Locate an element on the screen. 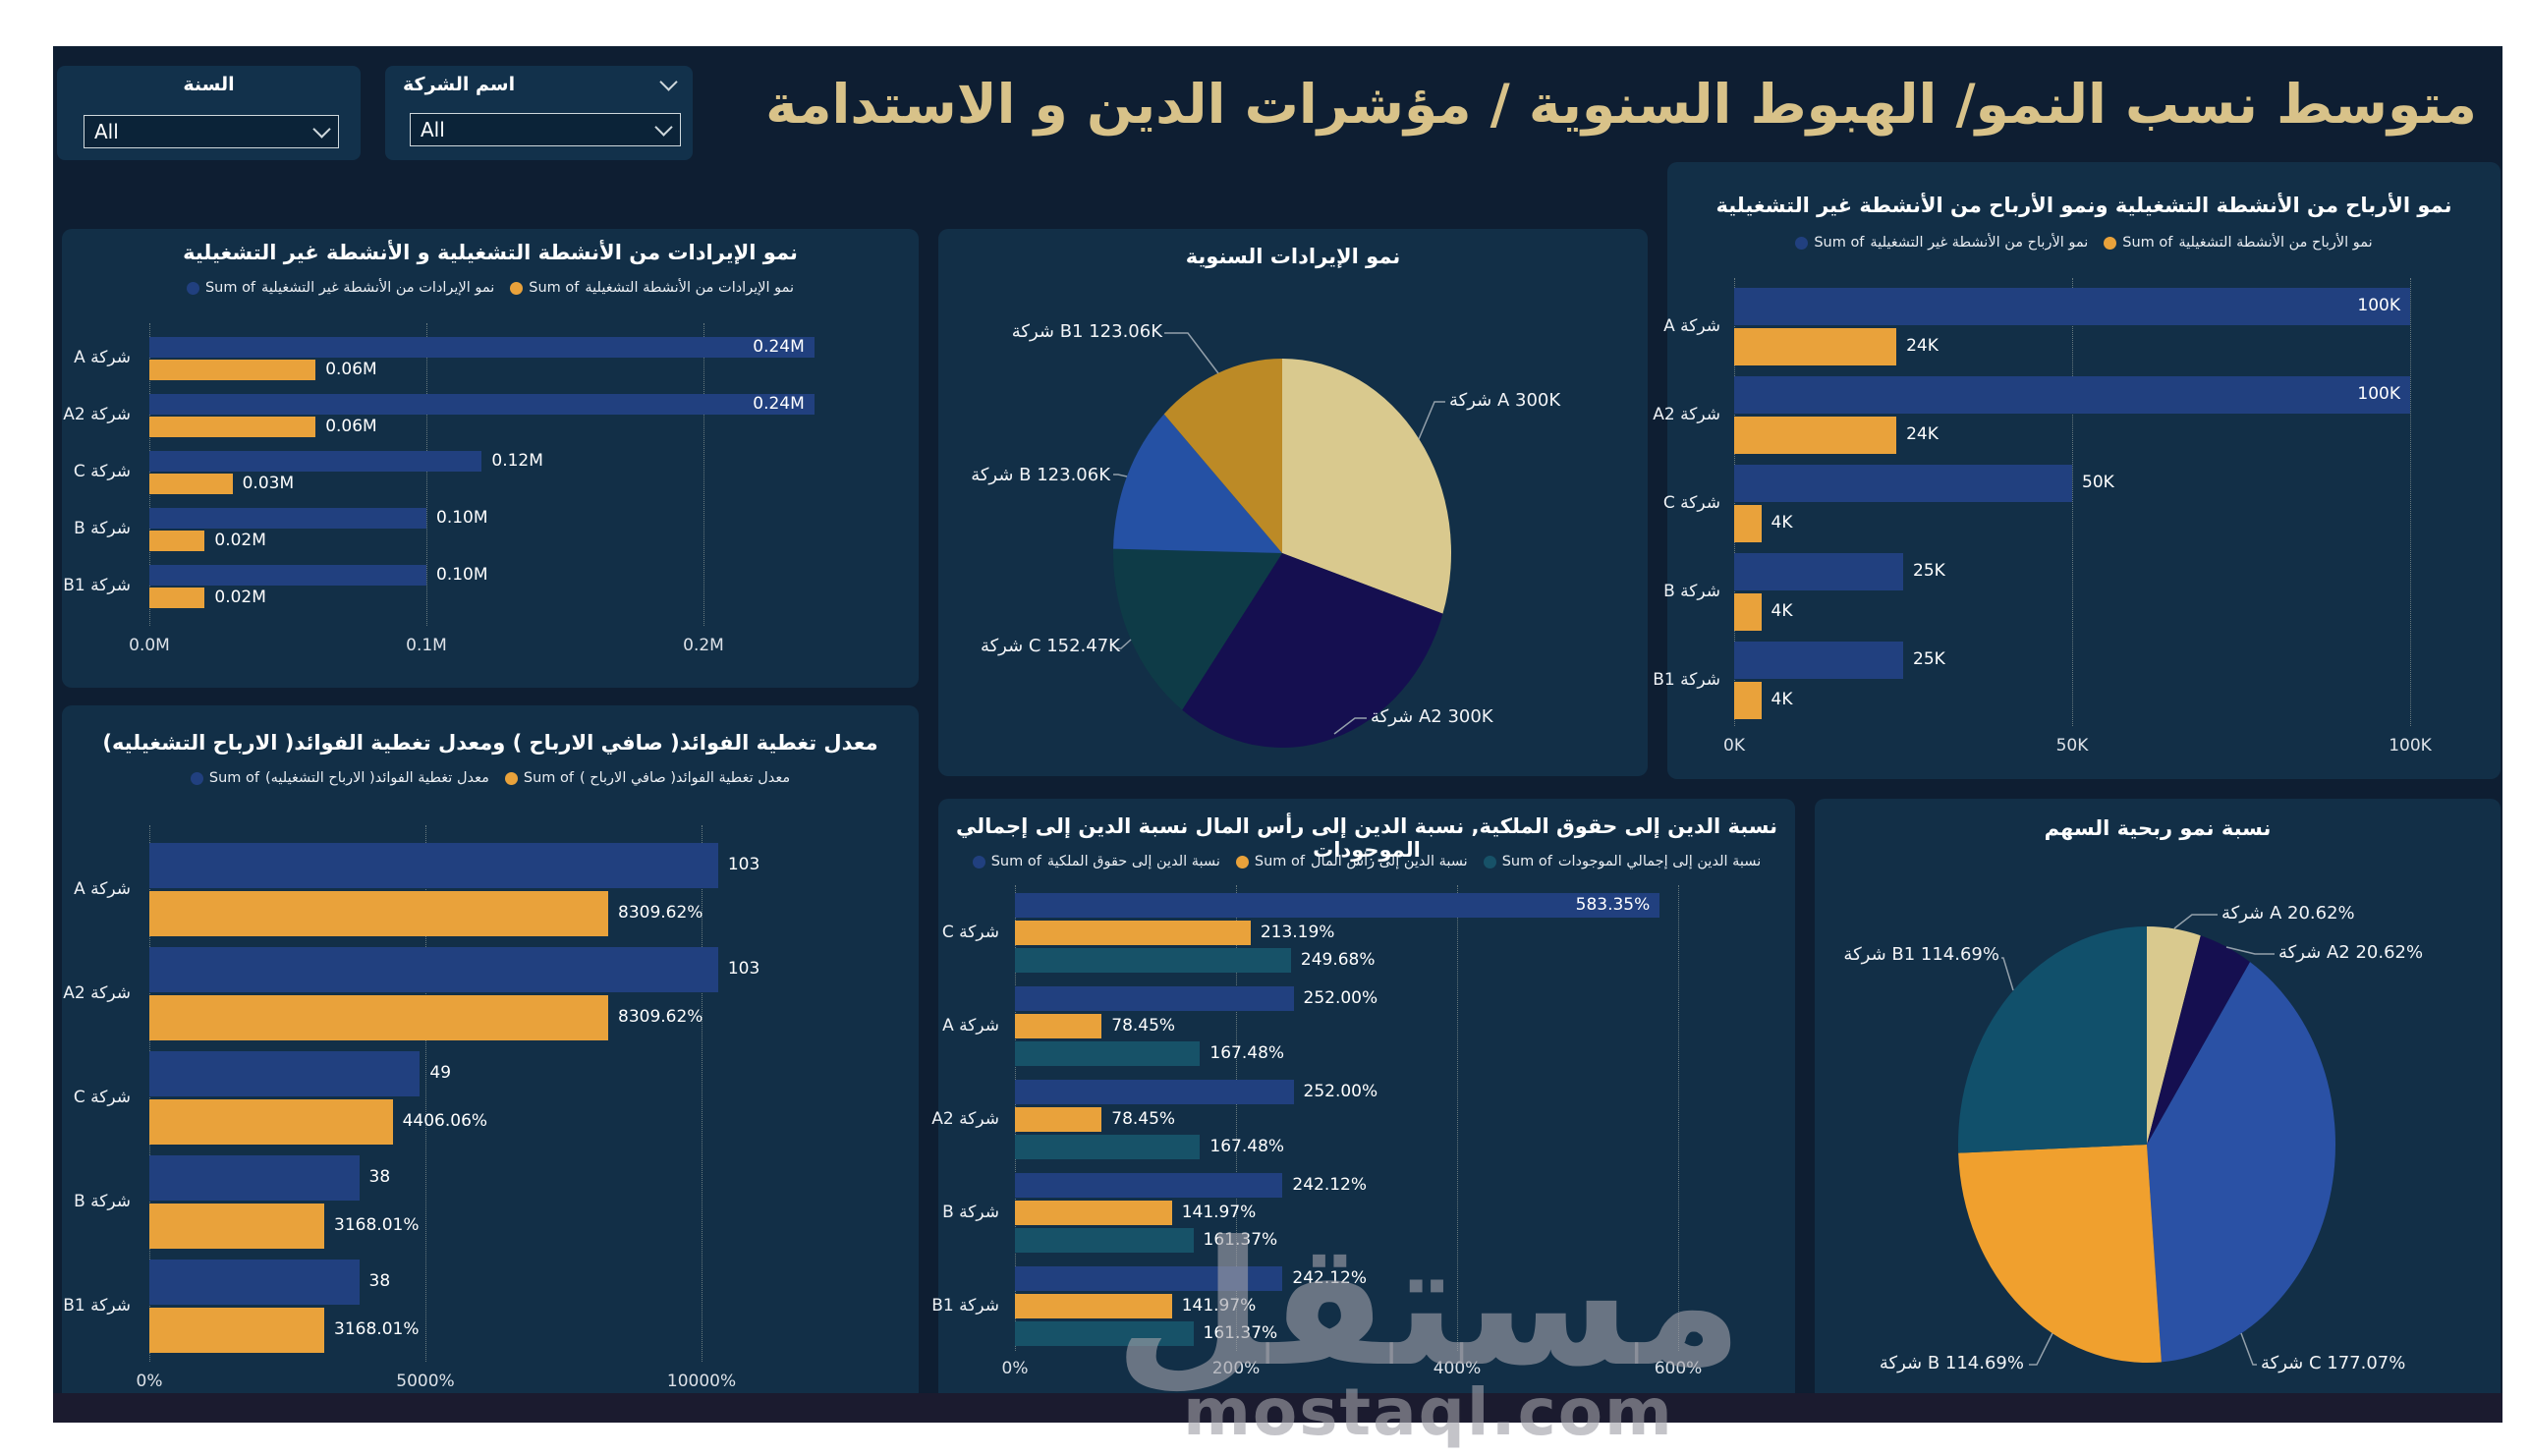 The width and height of the screenshot is (2530, 1456). x-axis-tick: 0% is located at coordinates (1015, 1368).